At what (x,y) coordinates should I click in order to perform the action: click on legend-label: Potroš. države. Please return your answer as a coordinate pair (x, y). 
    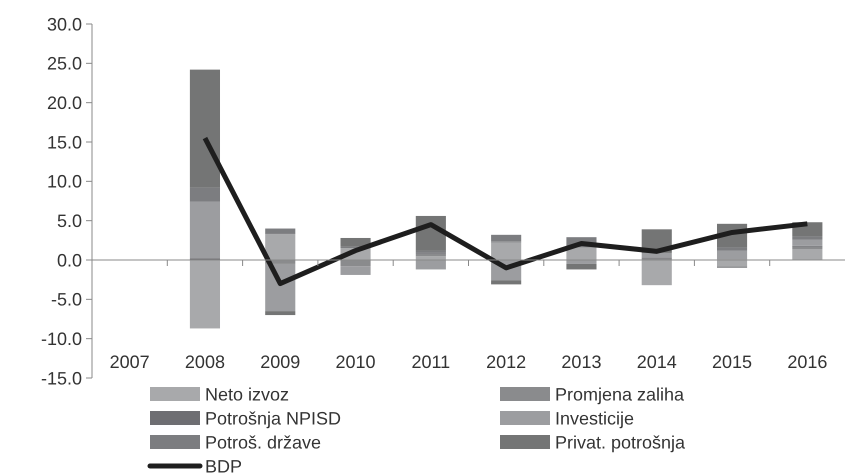
    Looking at the image, I should click on (263, 442).